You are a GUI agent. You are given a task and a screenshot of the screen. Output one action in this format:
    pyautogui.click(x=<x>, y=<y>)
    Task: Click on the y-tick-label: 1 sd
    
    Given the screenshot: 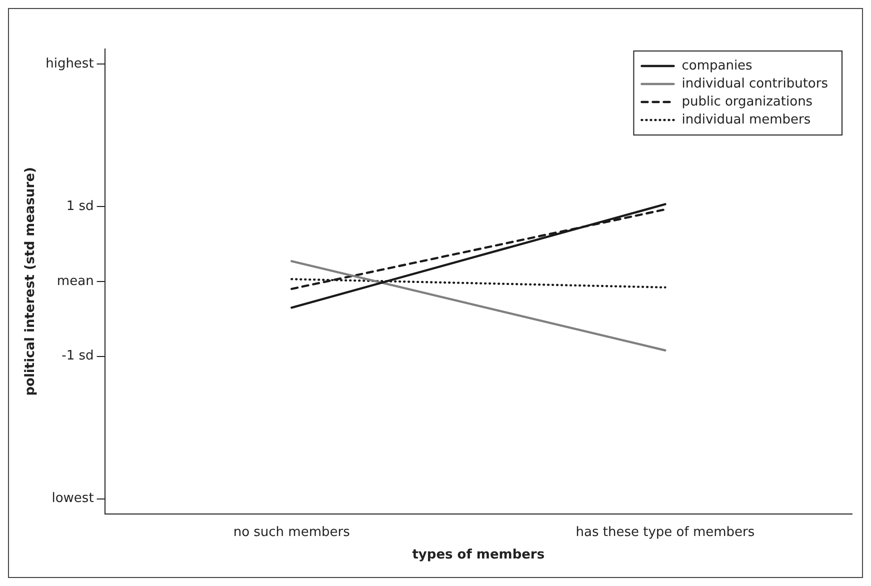 What is the action you would take?
    pyautogui.click(x=80, y=206)
    